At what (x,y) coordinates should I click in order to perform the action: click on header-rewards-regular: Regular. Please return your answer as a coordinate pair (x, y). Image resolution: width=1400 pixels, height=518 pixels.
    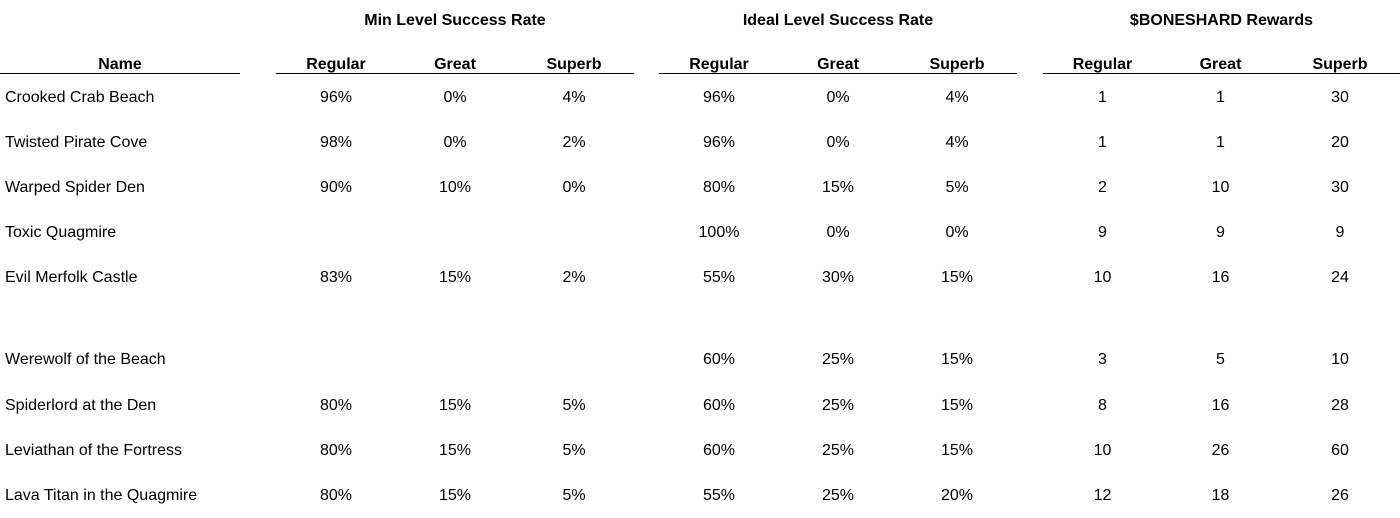
    Looking at the image, I should click on (1102, 64).